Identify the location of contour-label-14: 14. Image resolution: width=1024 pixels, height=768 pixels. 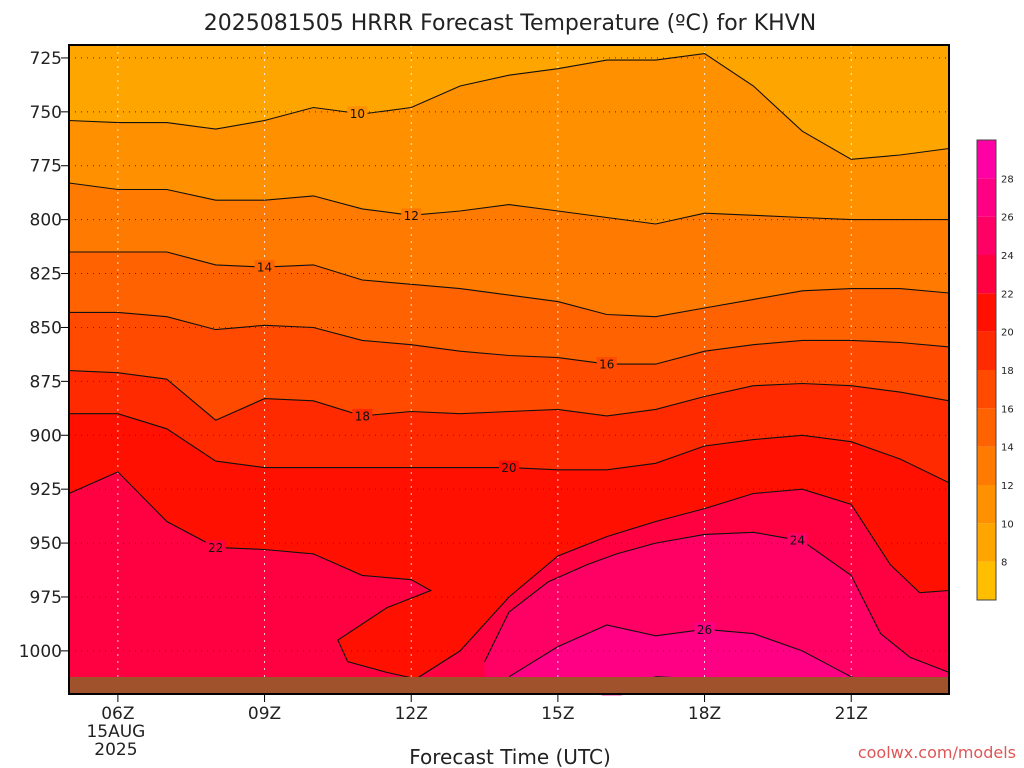
(264, 268).